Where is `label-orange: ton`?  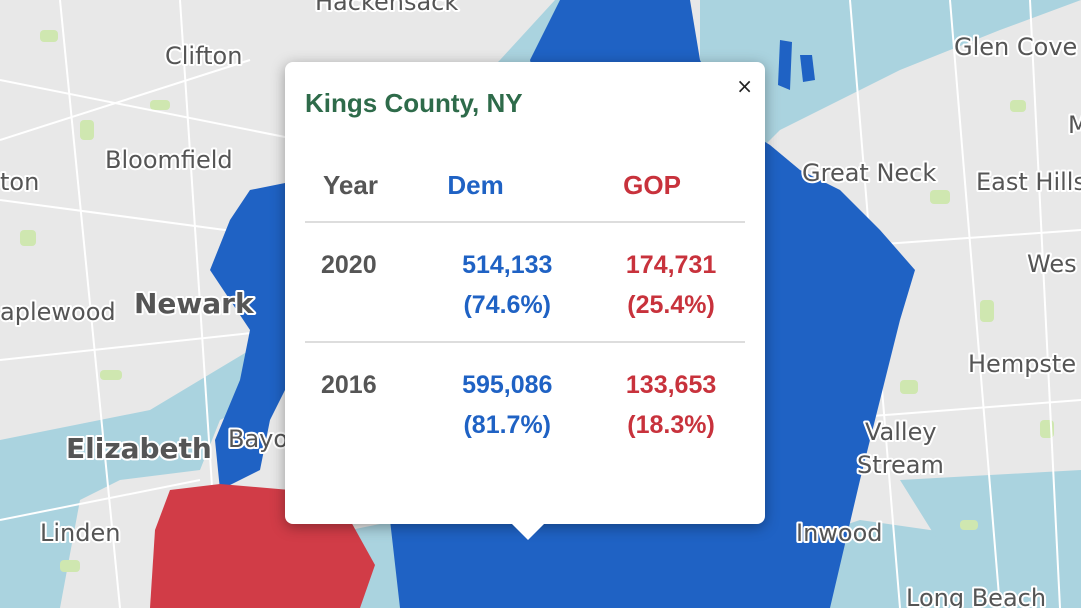
label-orange: ton is located at coordinates (19, 182).